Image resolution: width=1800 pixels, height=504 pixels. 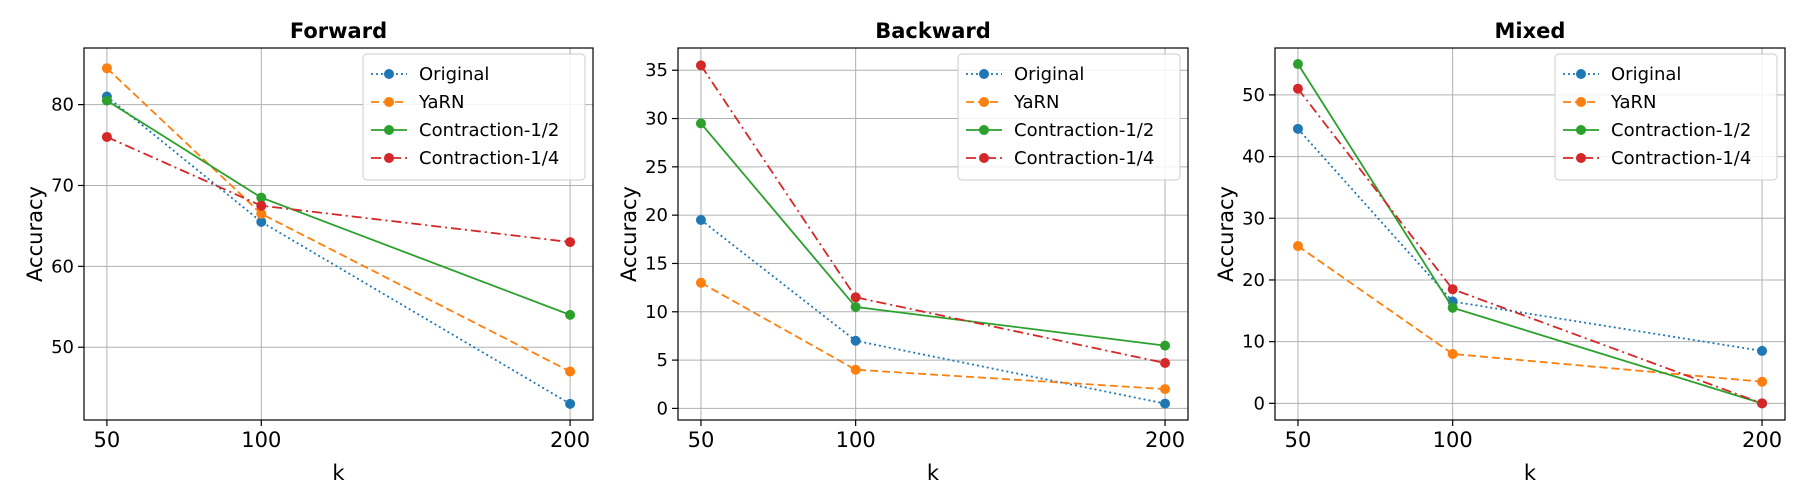 I want to click on y-tick-label: 70, so click(x=62, y=185).